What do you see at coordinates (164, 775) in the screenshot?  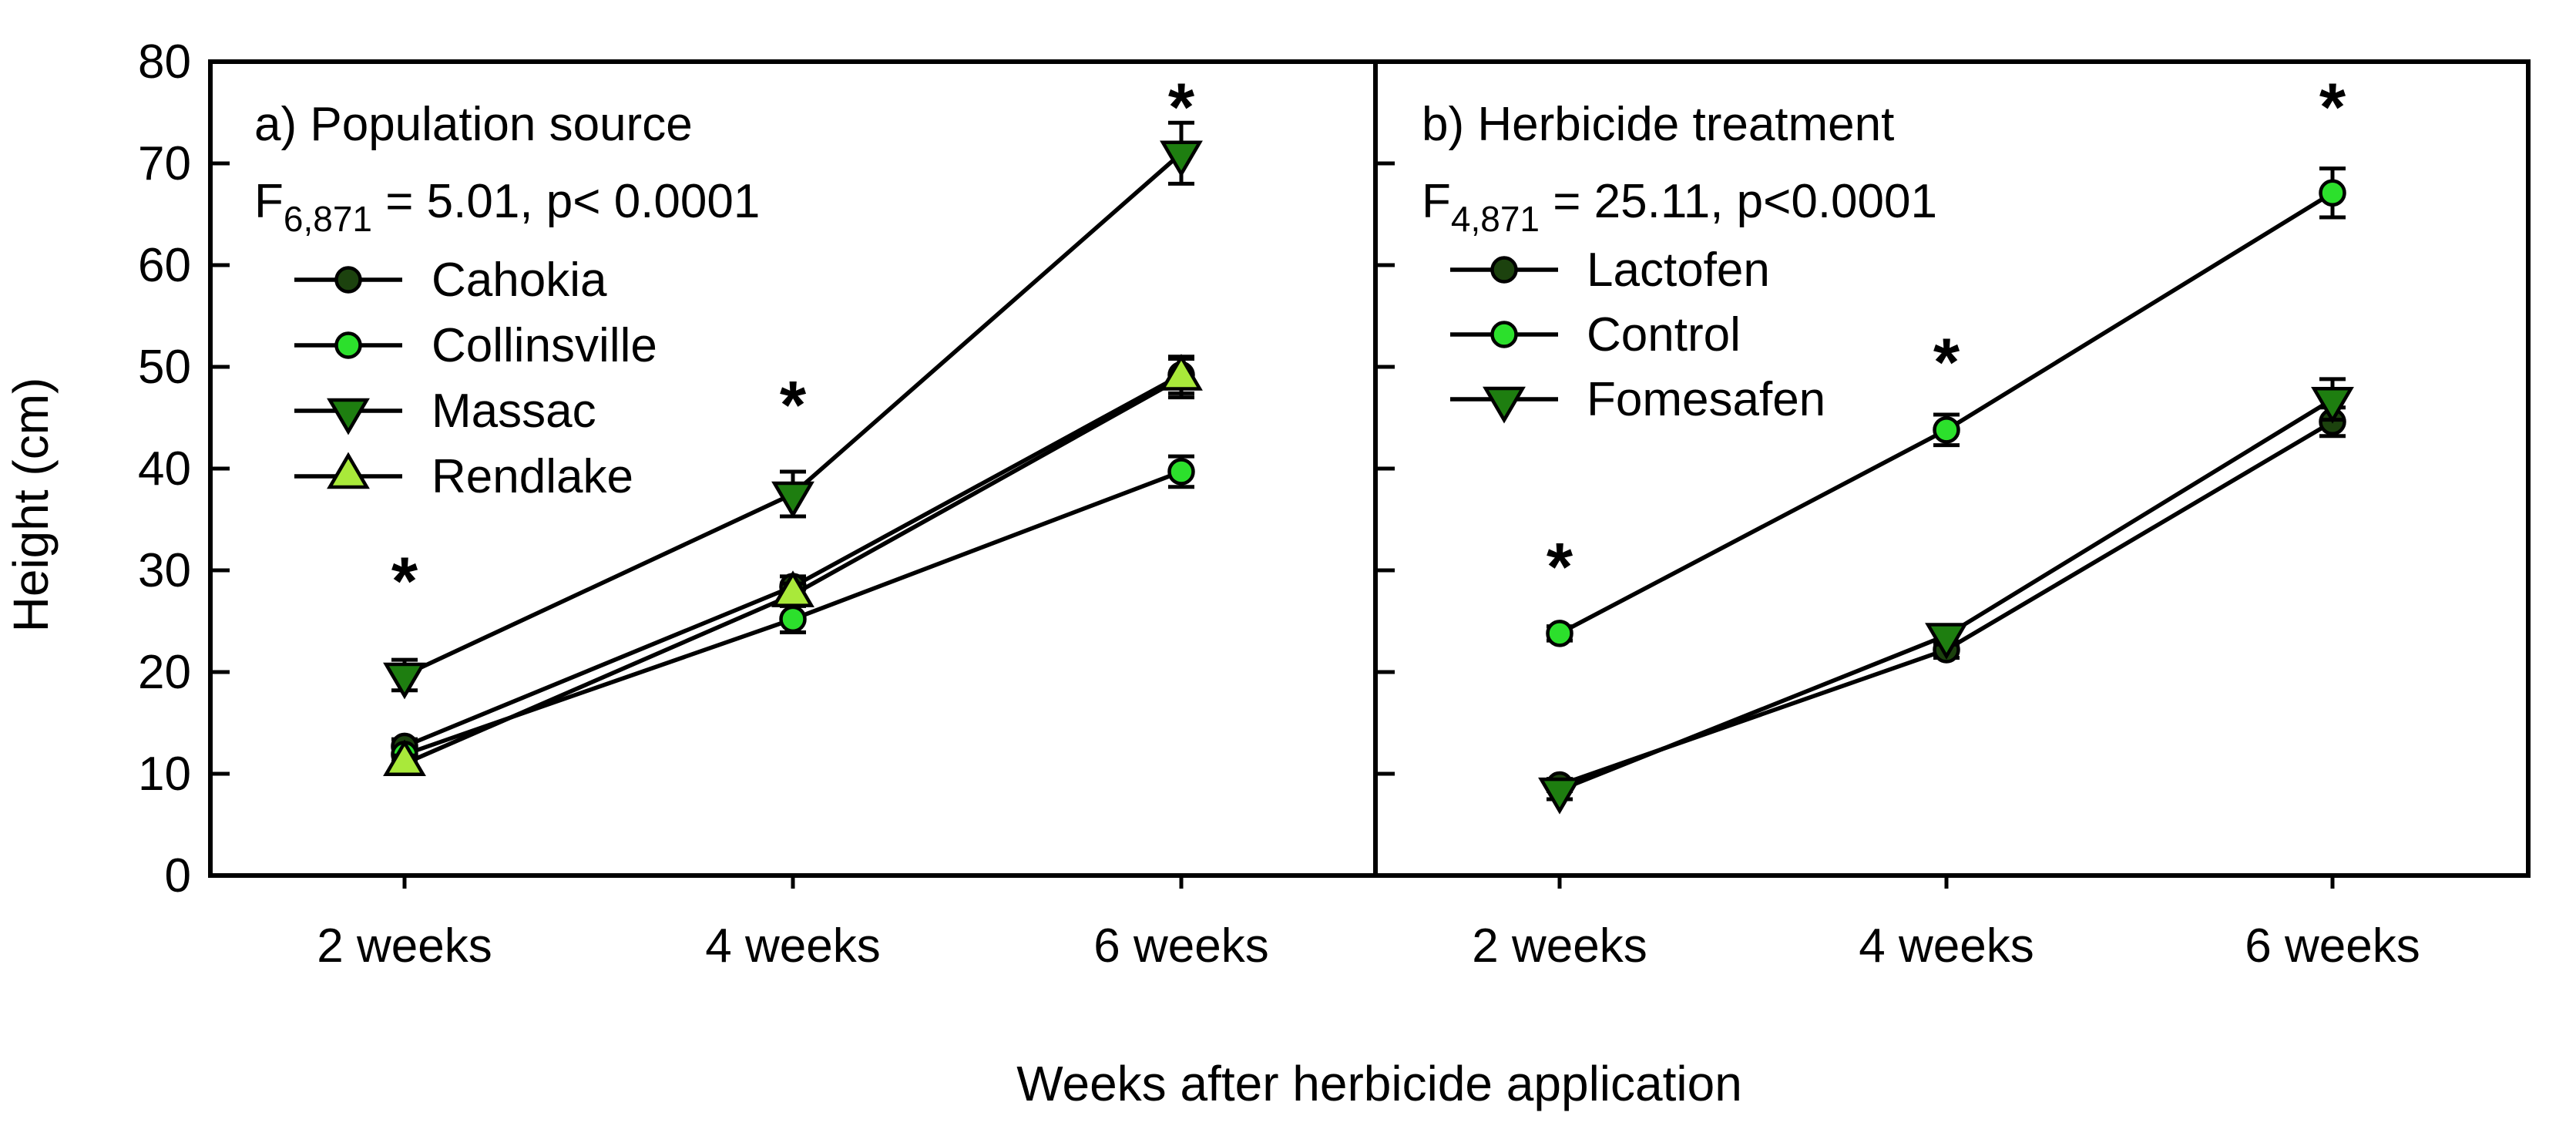 I see `y-tick-label: 10` at bounding box center [164, 775].